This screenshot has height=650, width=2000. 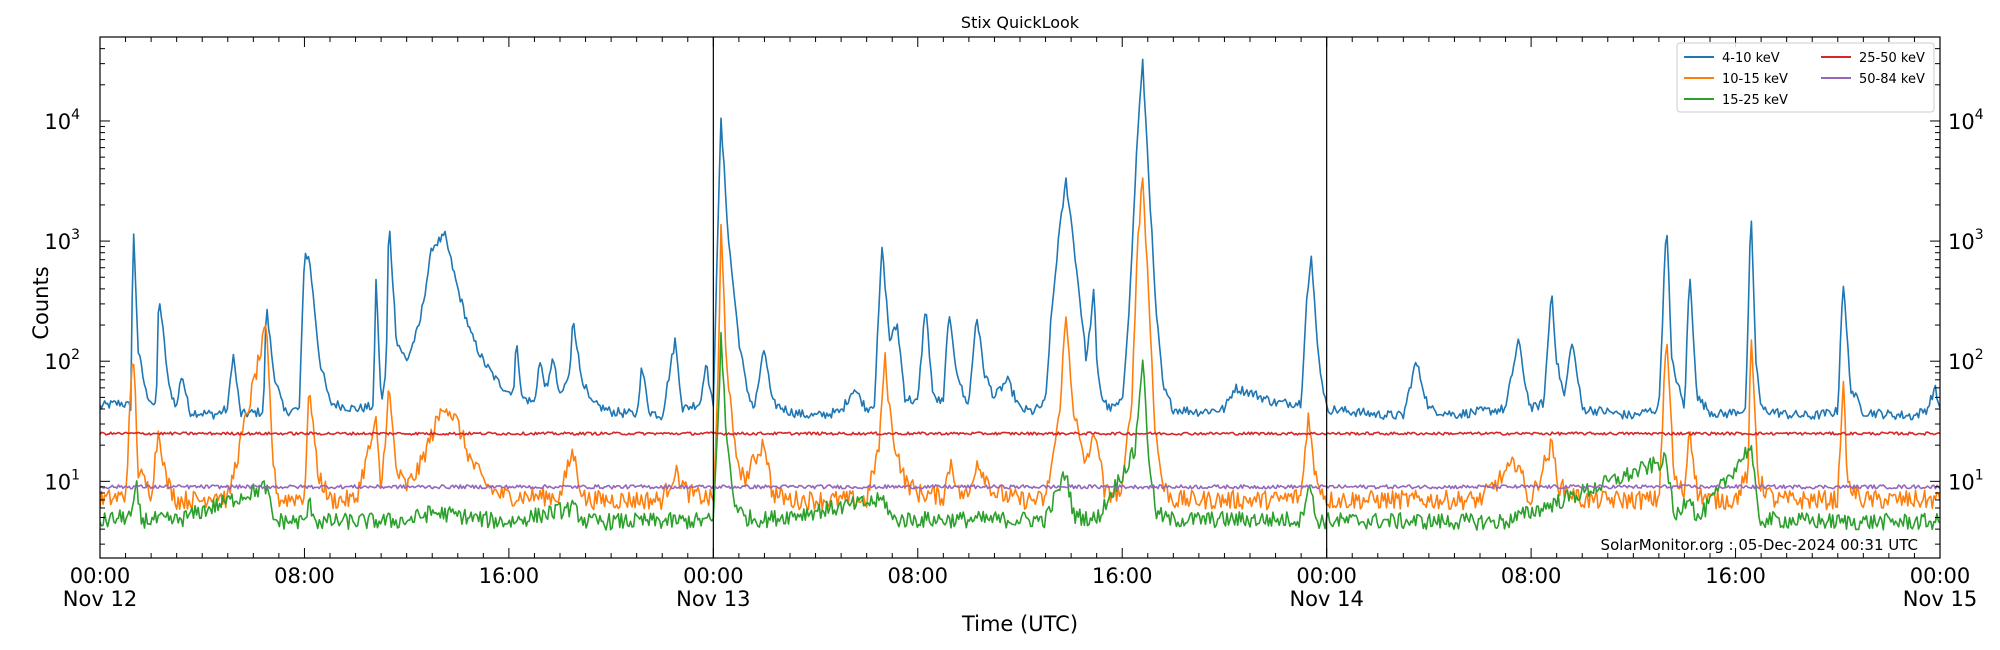 I want to click on credit-text: SolarMonitor.org : 05-Dec-2024 00:31 UTC, so click(x=1759, y=545).